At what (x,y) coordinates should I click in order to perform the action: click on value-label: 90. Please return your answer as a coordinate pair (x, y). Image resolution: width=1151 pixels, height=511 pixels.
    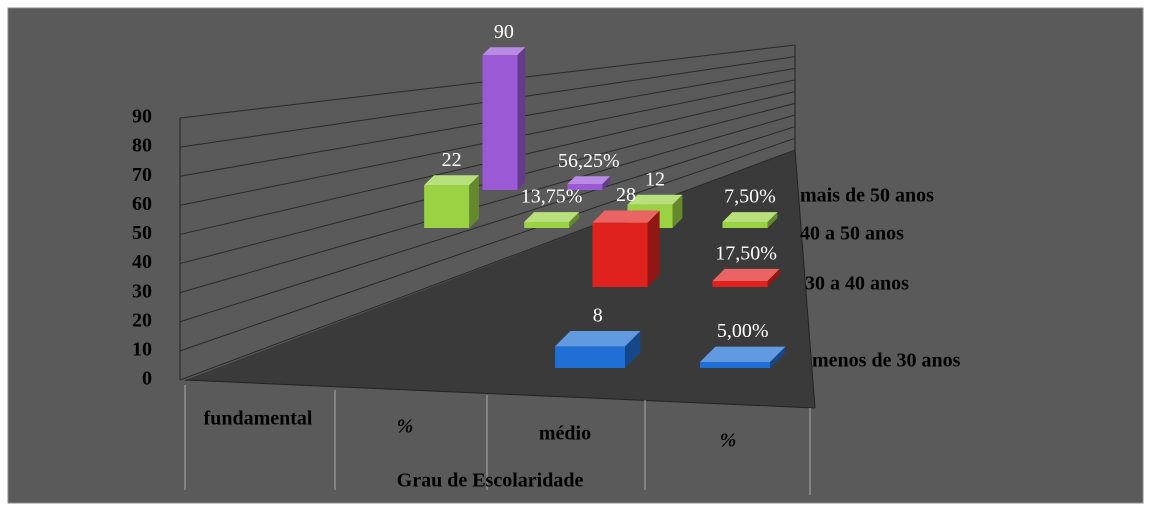
    Looking at the image, I should click on (504, 32).